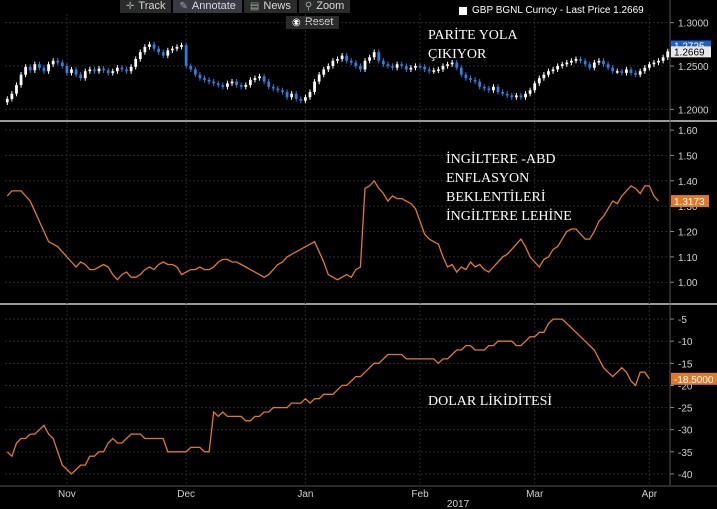 Image resolution: width=717 pixels, height=509 pixels. I want to click on x-tick-label: Nov, so click(67, 494).